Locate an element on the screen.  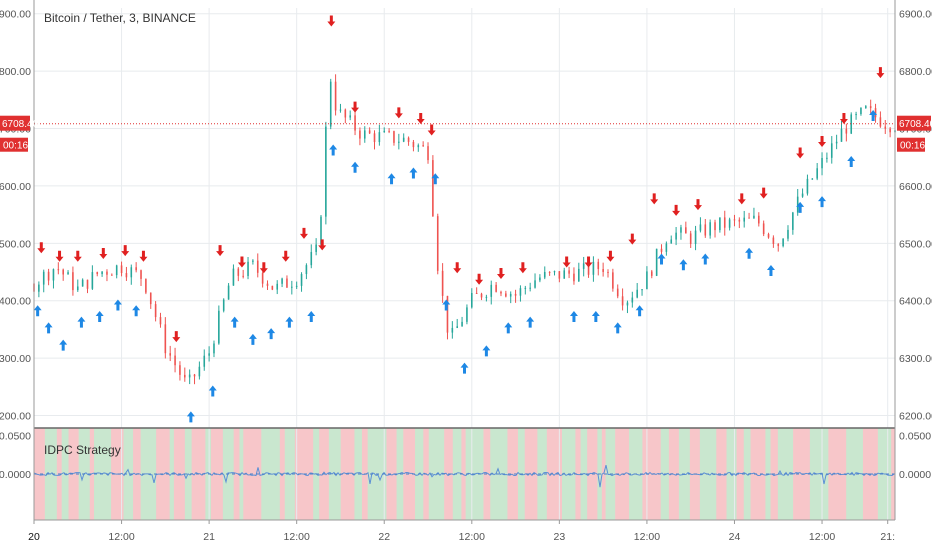
x-tick-label: 12:00 is located at coordinates (297, 537).